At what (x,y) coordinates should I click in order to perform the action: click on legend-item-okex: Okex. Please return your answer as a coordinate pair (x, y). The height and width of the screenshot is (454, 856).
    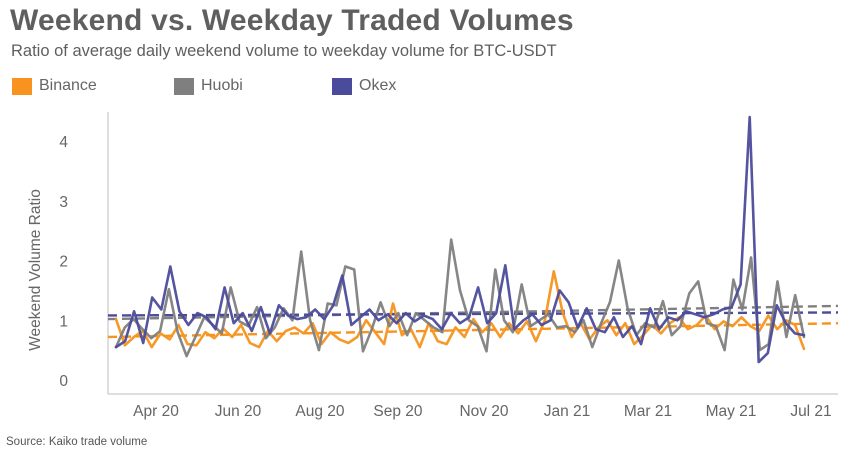
    Looking at the image, I should click on (364, 86).